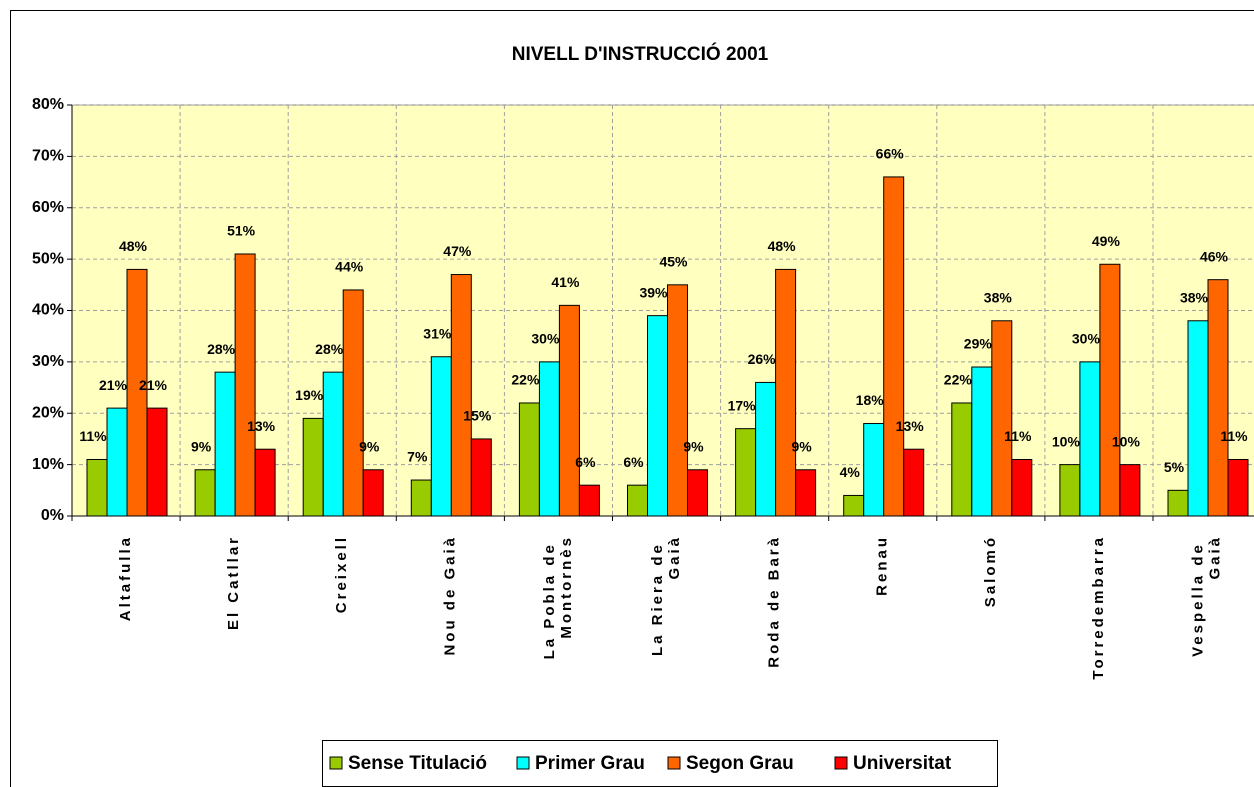  I want to click on data-label: 47%, so click(457, 251).